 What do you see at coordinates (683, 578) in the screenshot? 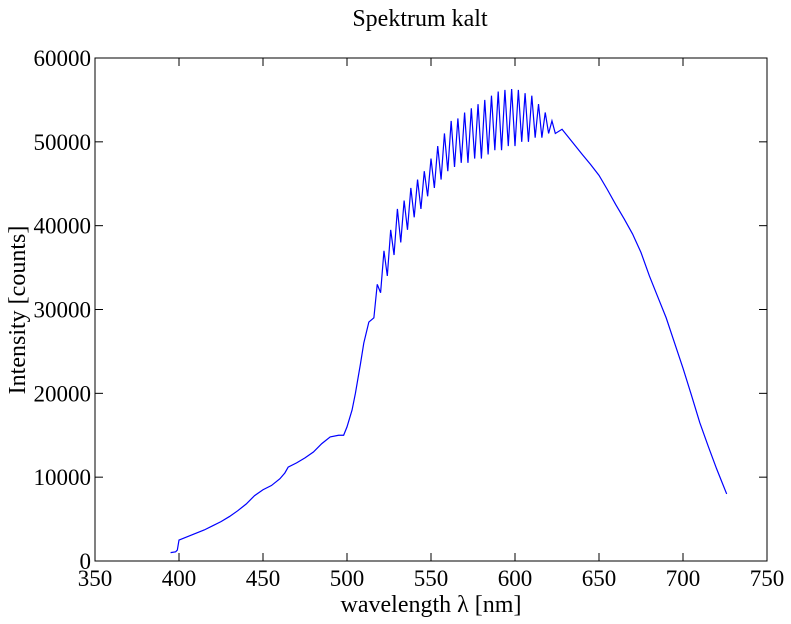
I see `x-tick-label: 700` at bounding box center [683, 578].